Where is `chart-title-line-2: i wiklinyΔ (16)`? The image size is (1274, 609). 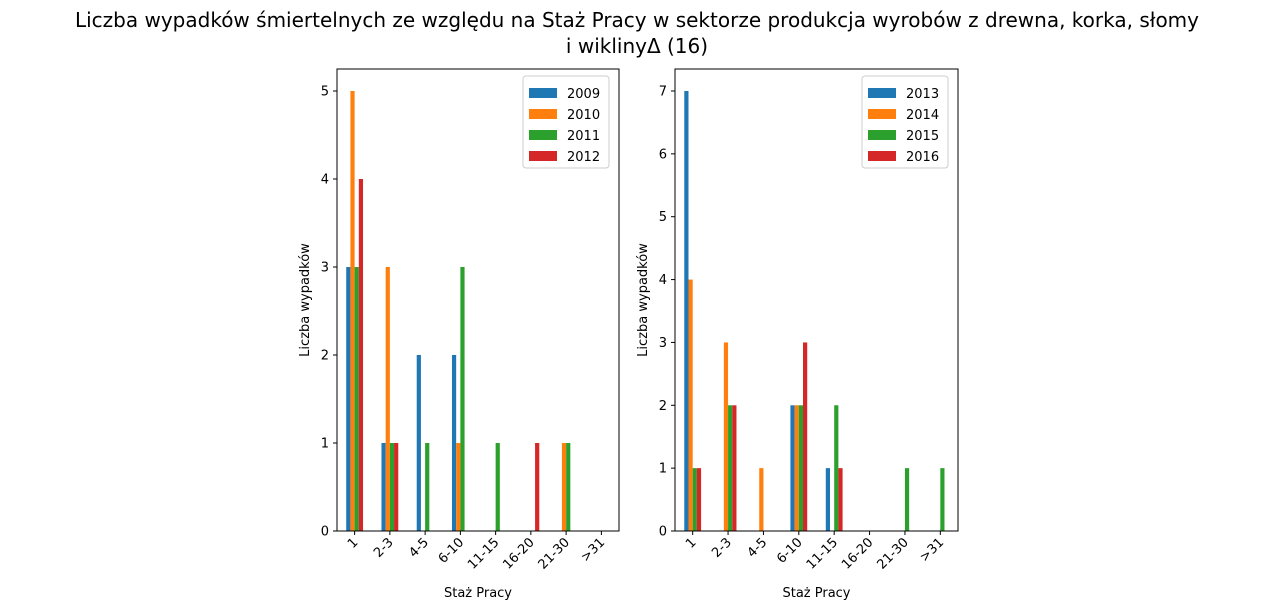 chart-title-line-2: i wiklinyΔ (16) is located at coordinates (637, 46).